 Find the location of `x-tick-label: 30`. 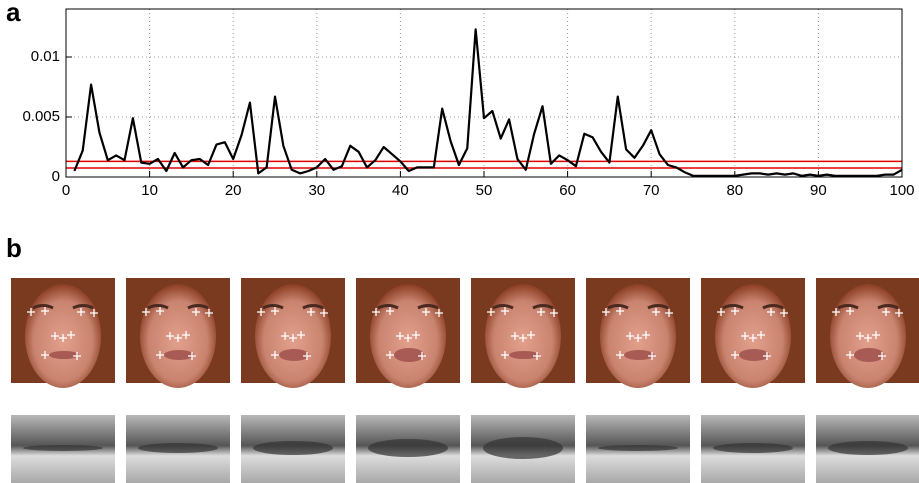

x-tick-label: 30 is located at coordinates (316, 190).